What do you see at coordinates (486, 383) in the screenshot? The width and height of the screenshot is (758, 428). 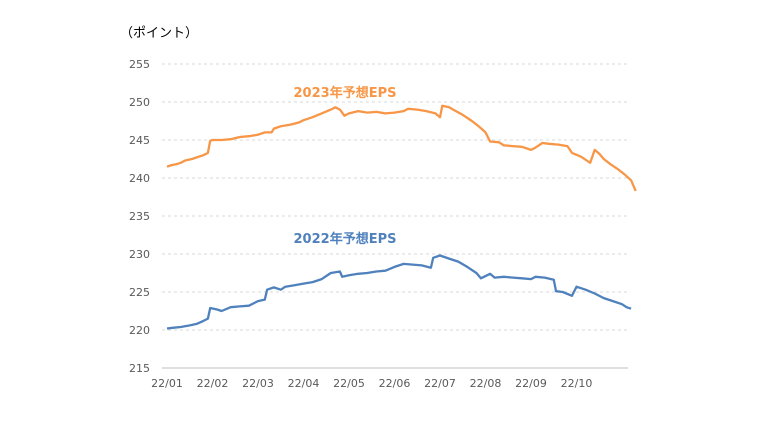 I see `x-tick-label: 22/08` at bounding box center [486, 383].